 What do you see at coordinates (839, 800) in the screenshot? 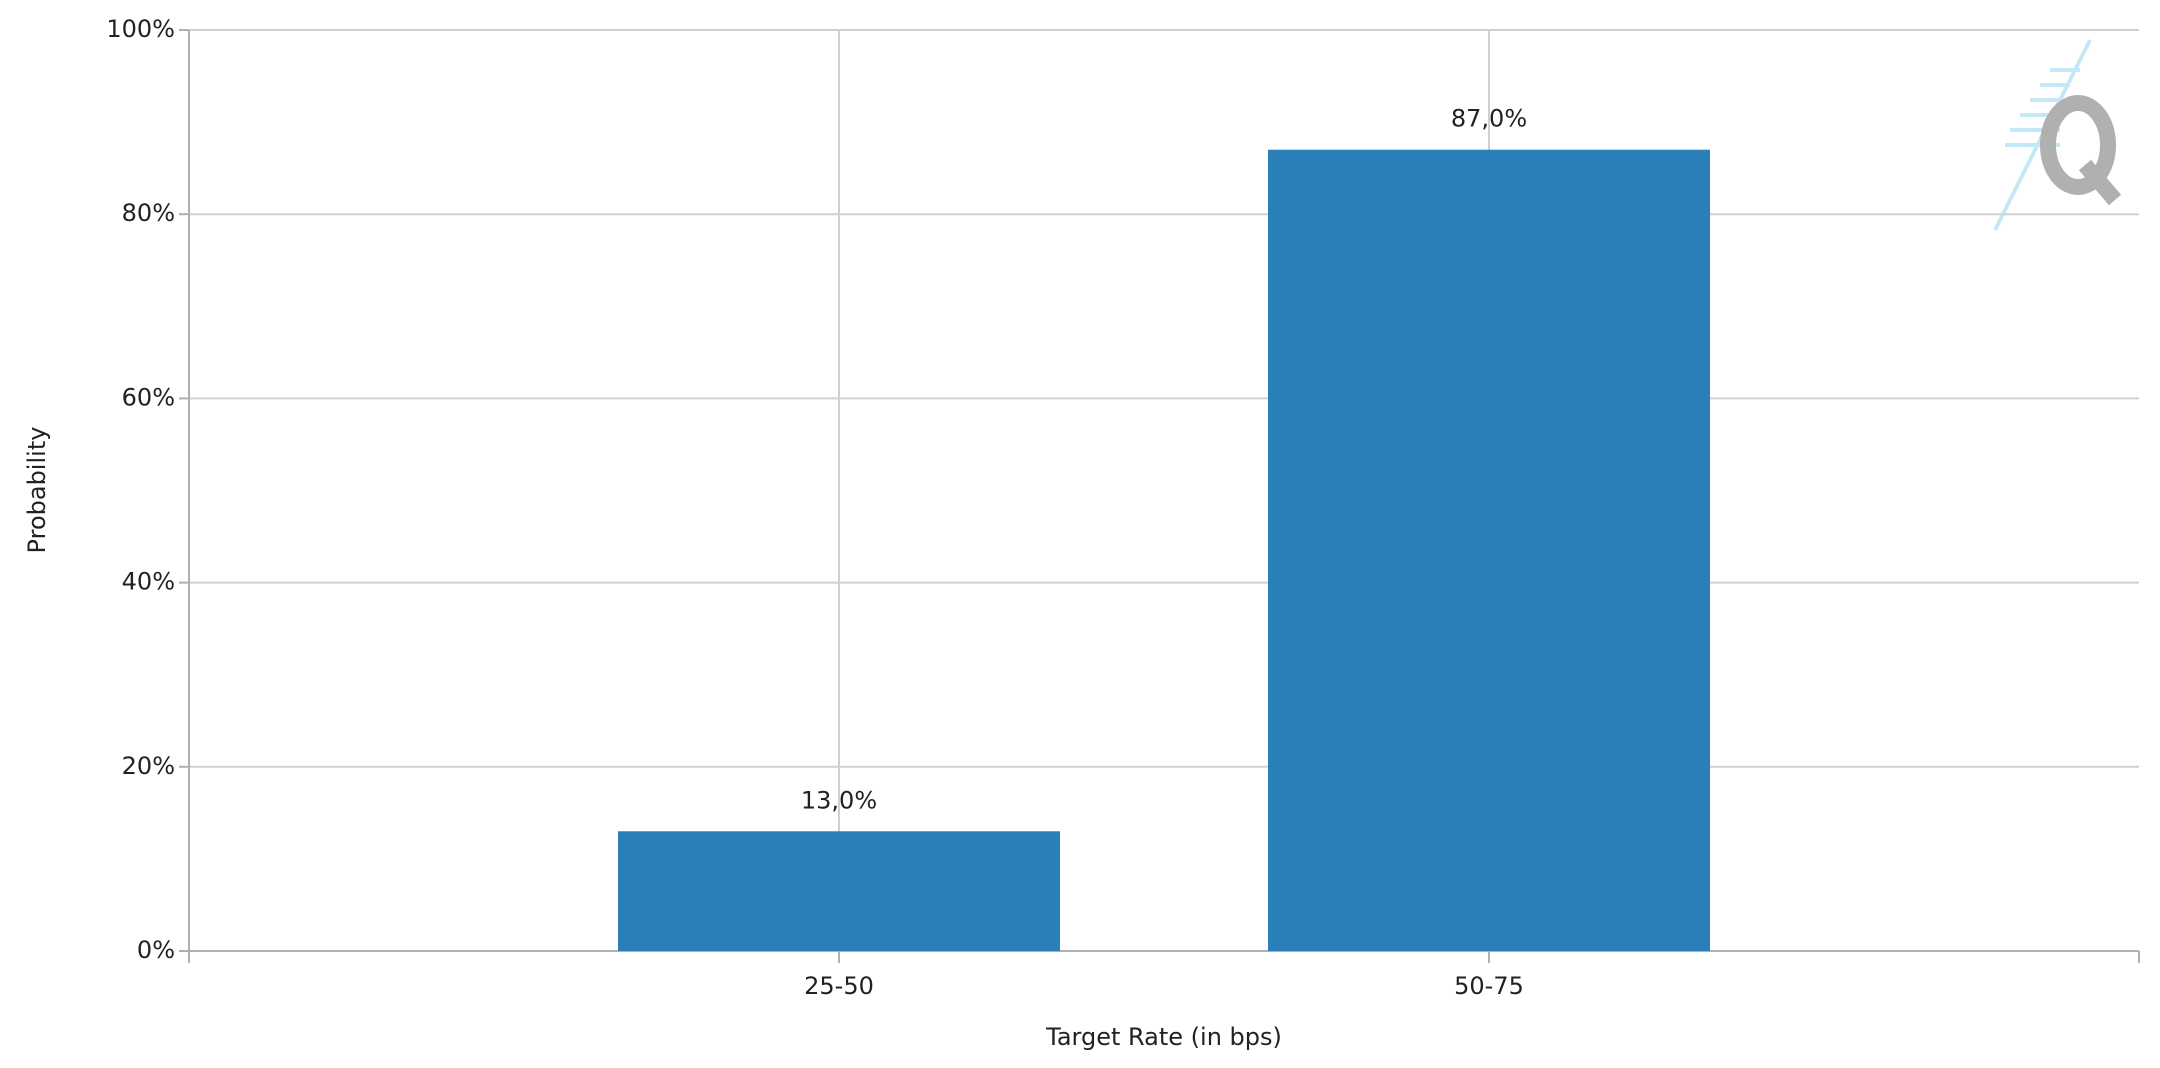
I see `value-label: 13,0%` at bounding box center [839, 800].